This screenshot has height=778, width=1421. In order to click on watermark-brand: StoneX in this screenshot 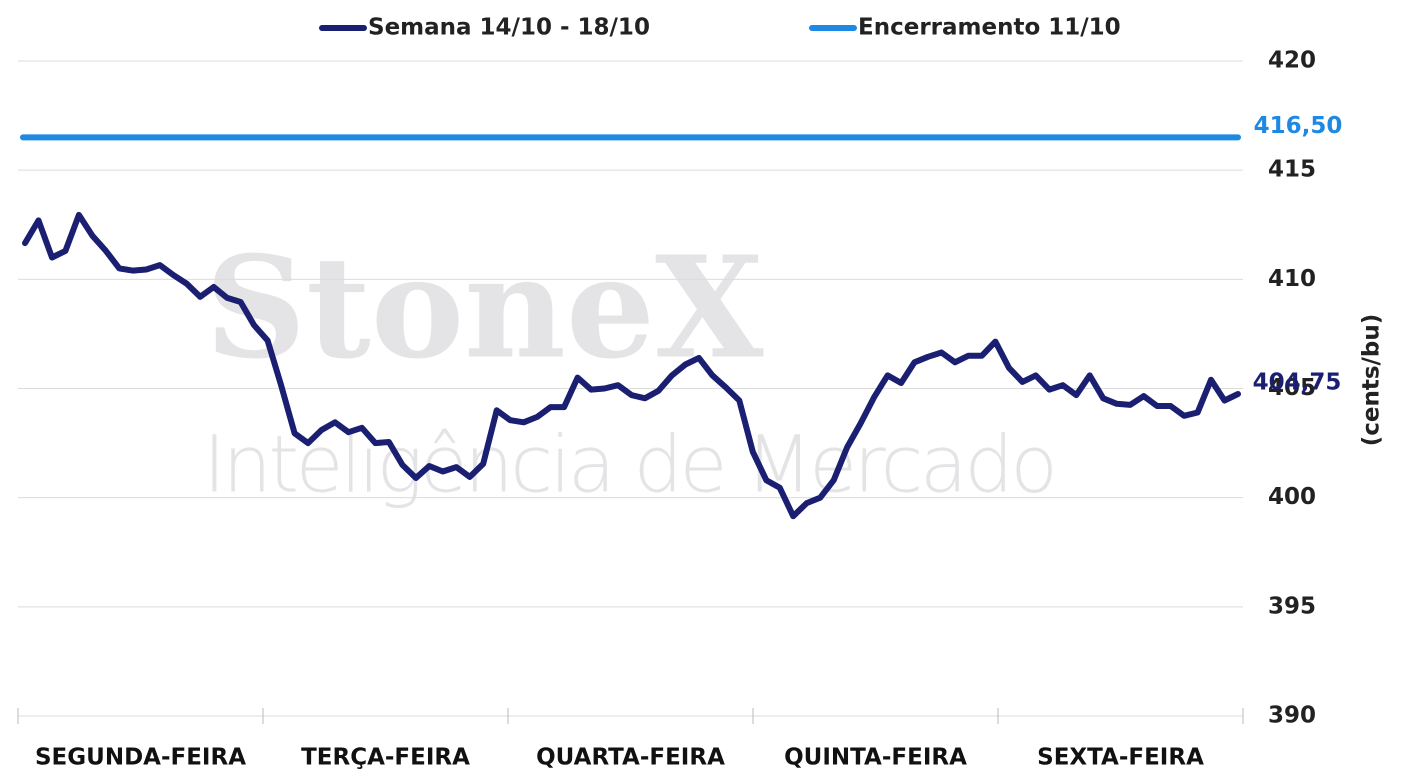, I will do `click(484, 309)`.